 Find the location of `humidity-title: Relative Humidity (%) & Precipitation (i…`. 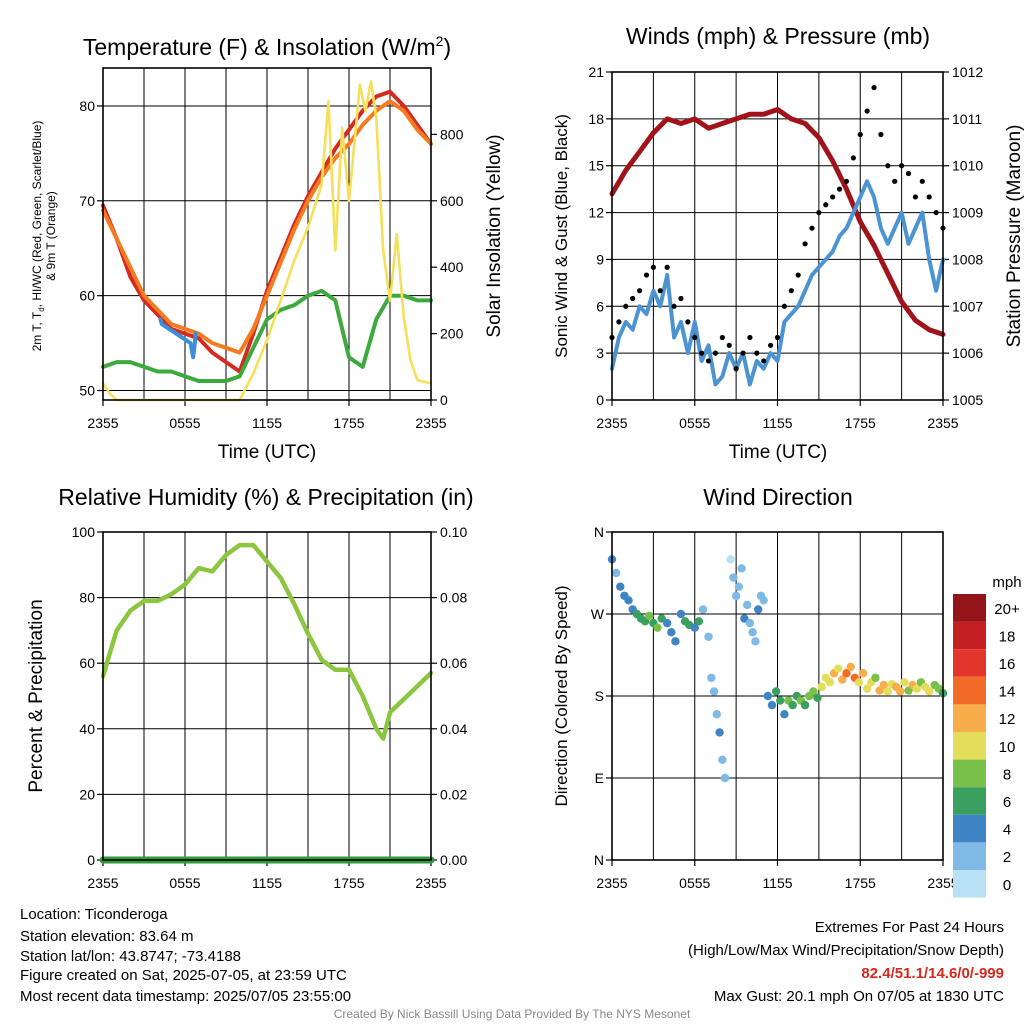

humidity-title: Relative Humidity (%) & Precipitation (i… is located at coordinates (265, 497).